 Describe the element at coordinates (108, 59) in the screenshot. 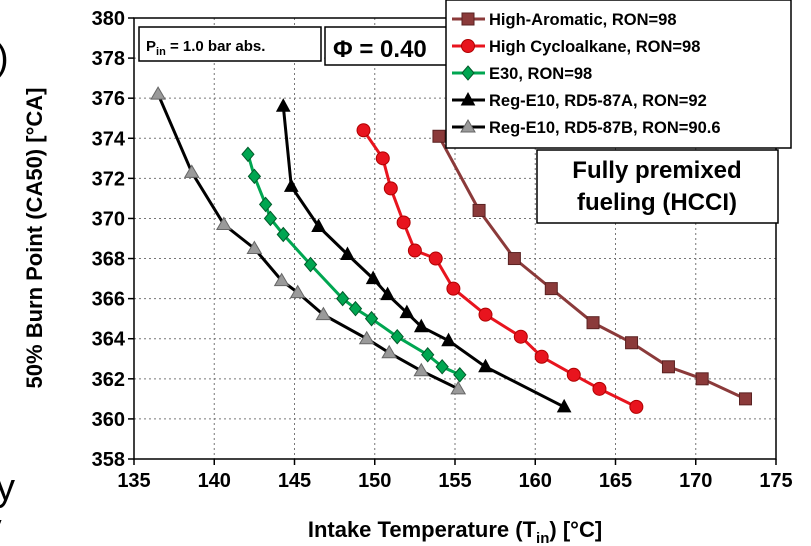

I see `y-tick-label: 378` at that location.